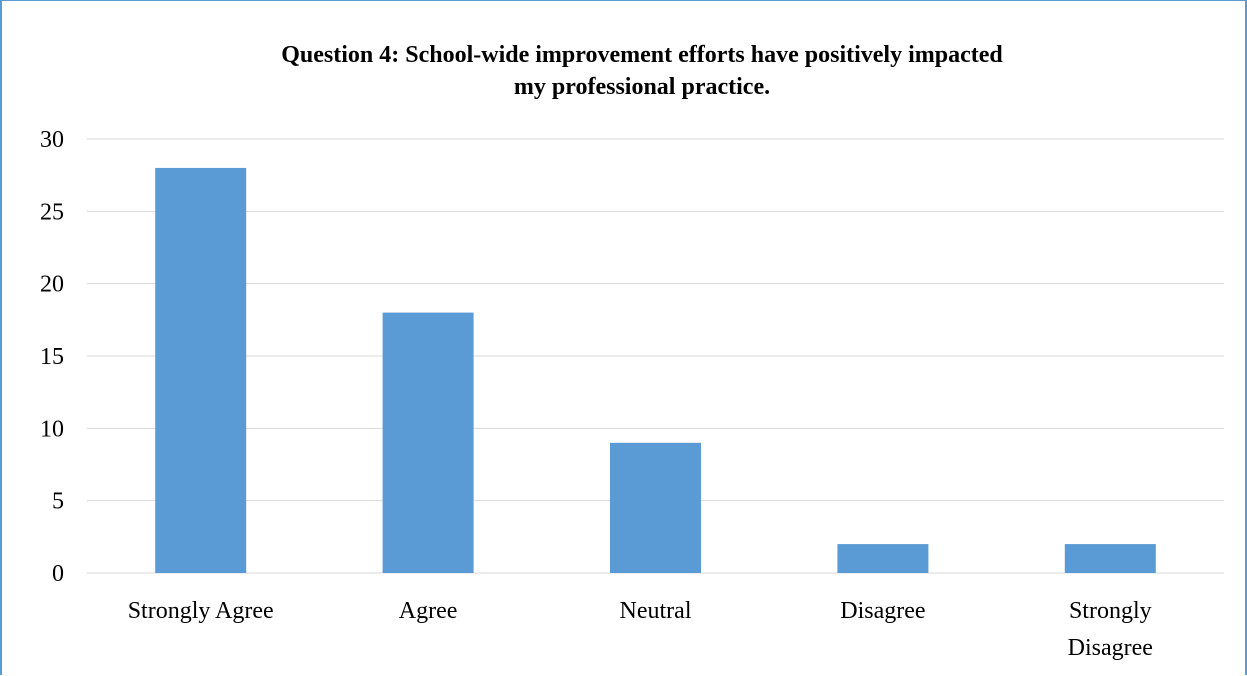 The width and height of the screenshot is (1247, 676). Describe the element at coordinates (883, 558) in the screenshot. I see `bar-disagree` at that location.